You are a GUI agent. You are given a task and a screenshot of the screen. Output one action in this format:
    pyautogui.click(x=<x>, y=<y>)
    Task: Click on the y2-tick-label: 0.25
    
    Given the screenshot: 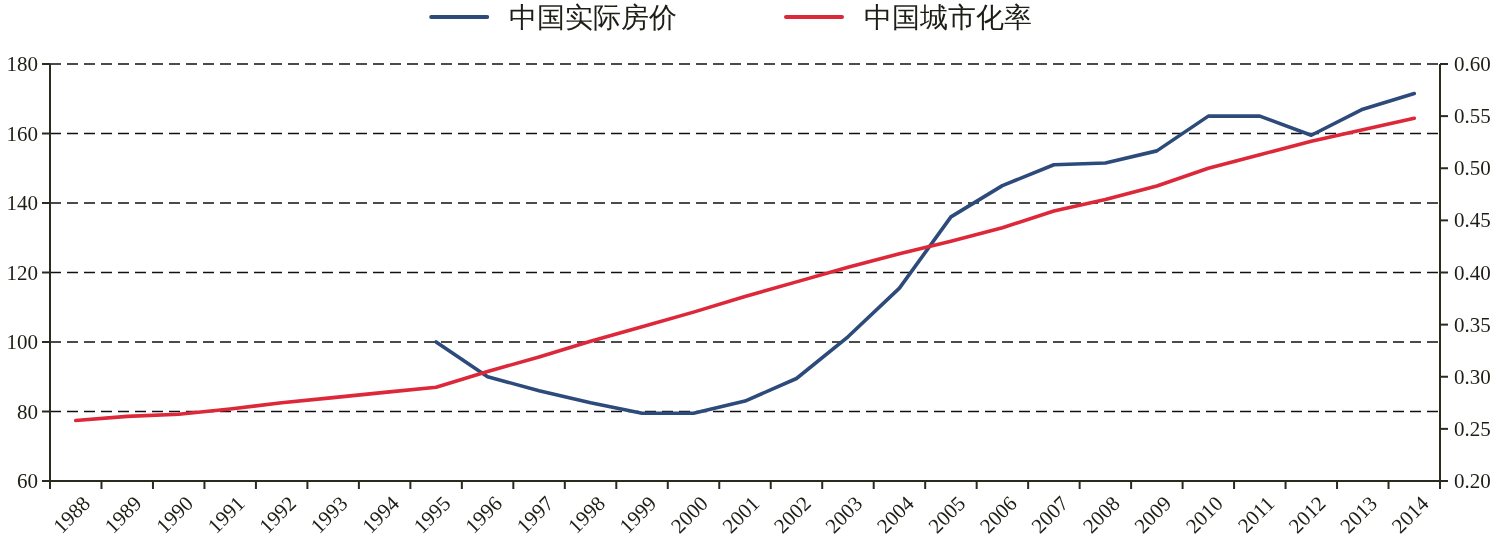 What is the action you would take?
    pyautogui.click(x=1472, y=428)
    